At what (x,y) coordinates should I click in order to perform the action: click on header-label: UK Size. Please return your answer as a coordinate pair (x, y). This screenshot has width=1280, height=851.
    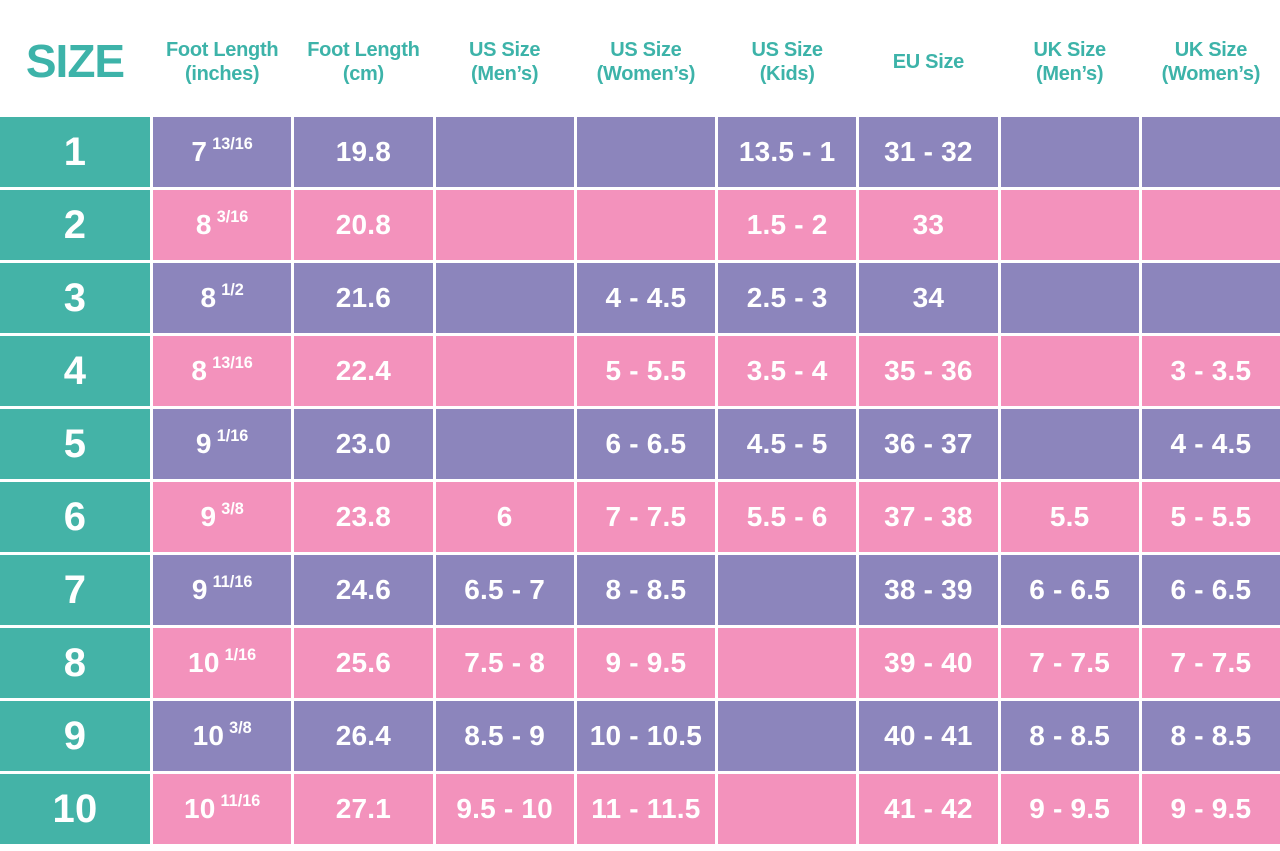
    Looking at the image, I should click on (1211, 50).